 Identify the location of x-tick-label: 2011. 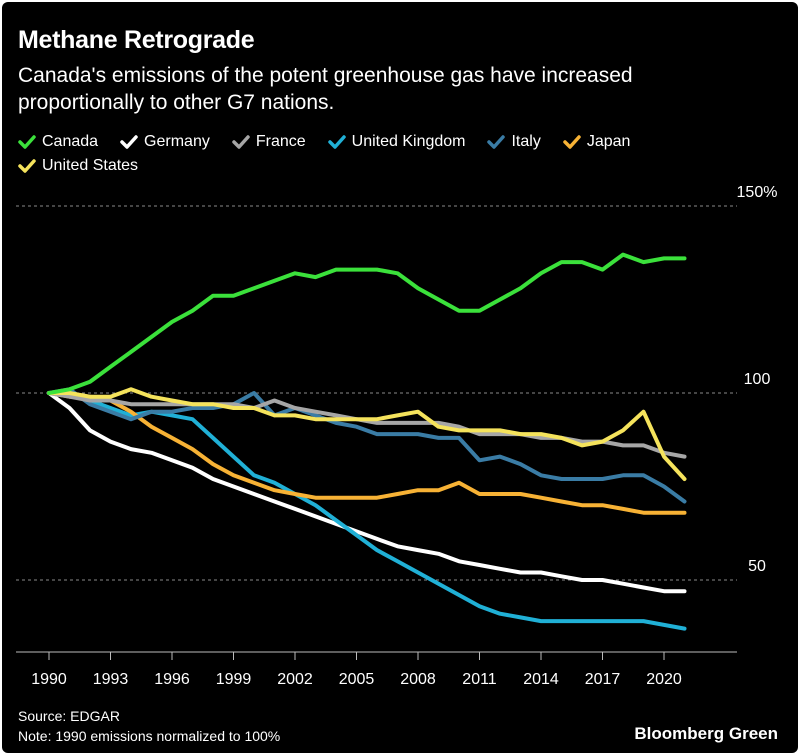
(479, 679).